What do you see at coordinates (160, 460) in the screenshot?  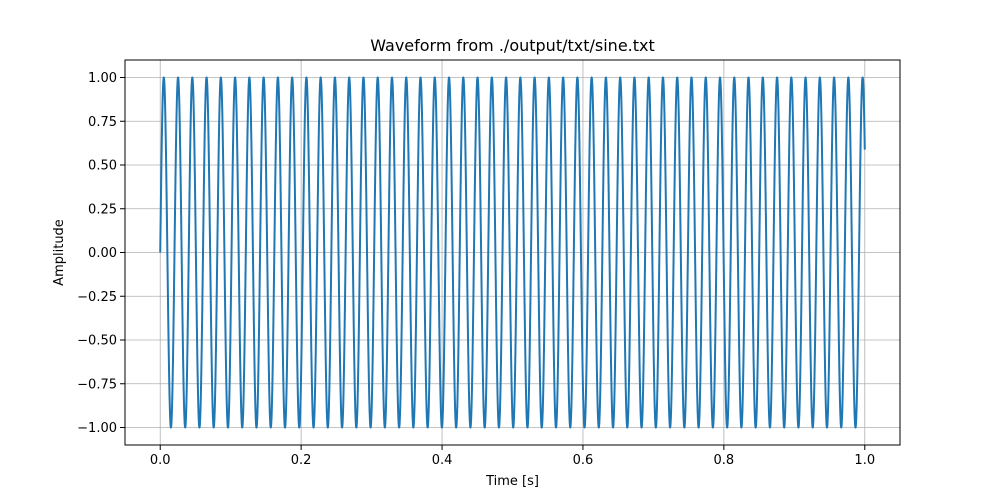 I see `x-tick-label: 0.0` at bounding box center [160, 460].